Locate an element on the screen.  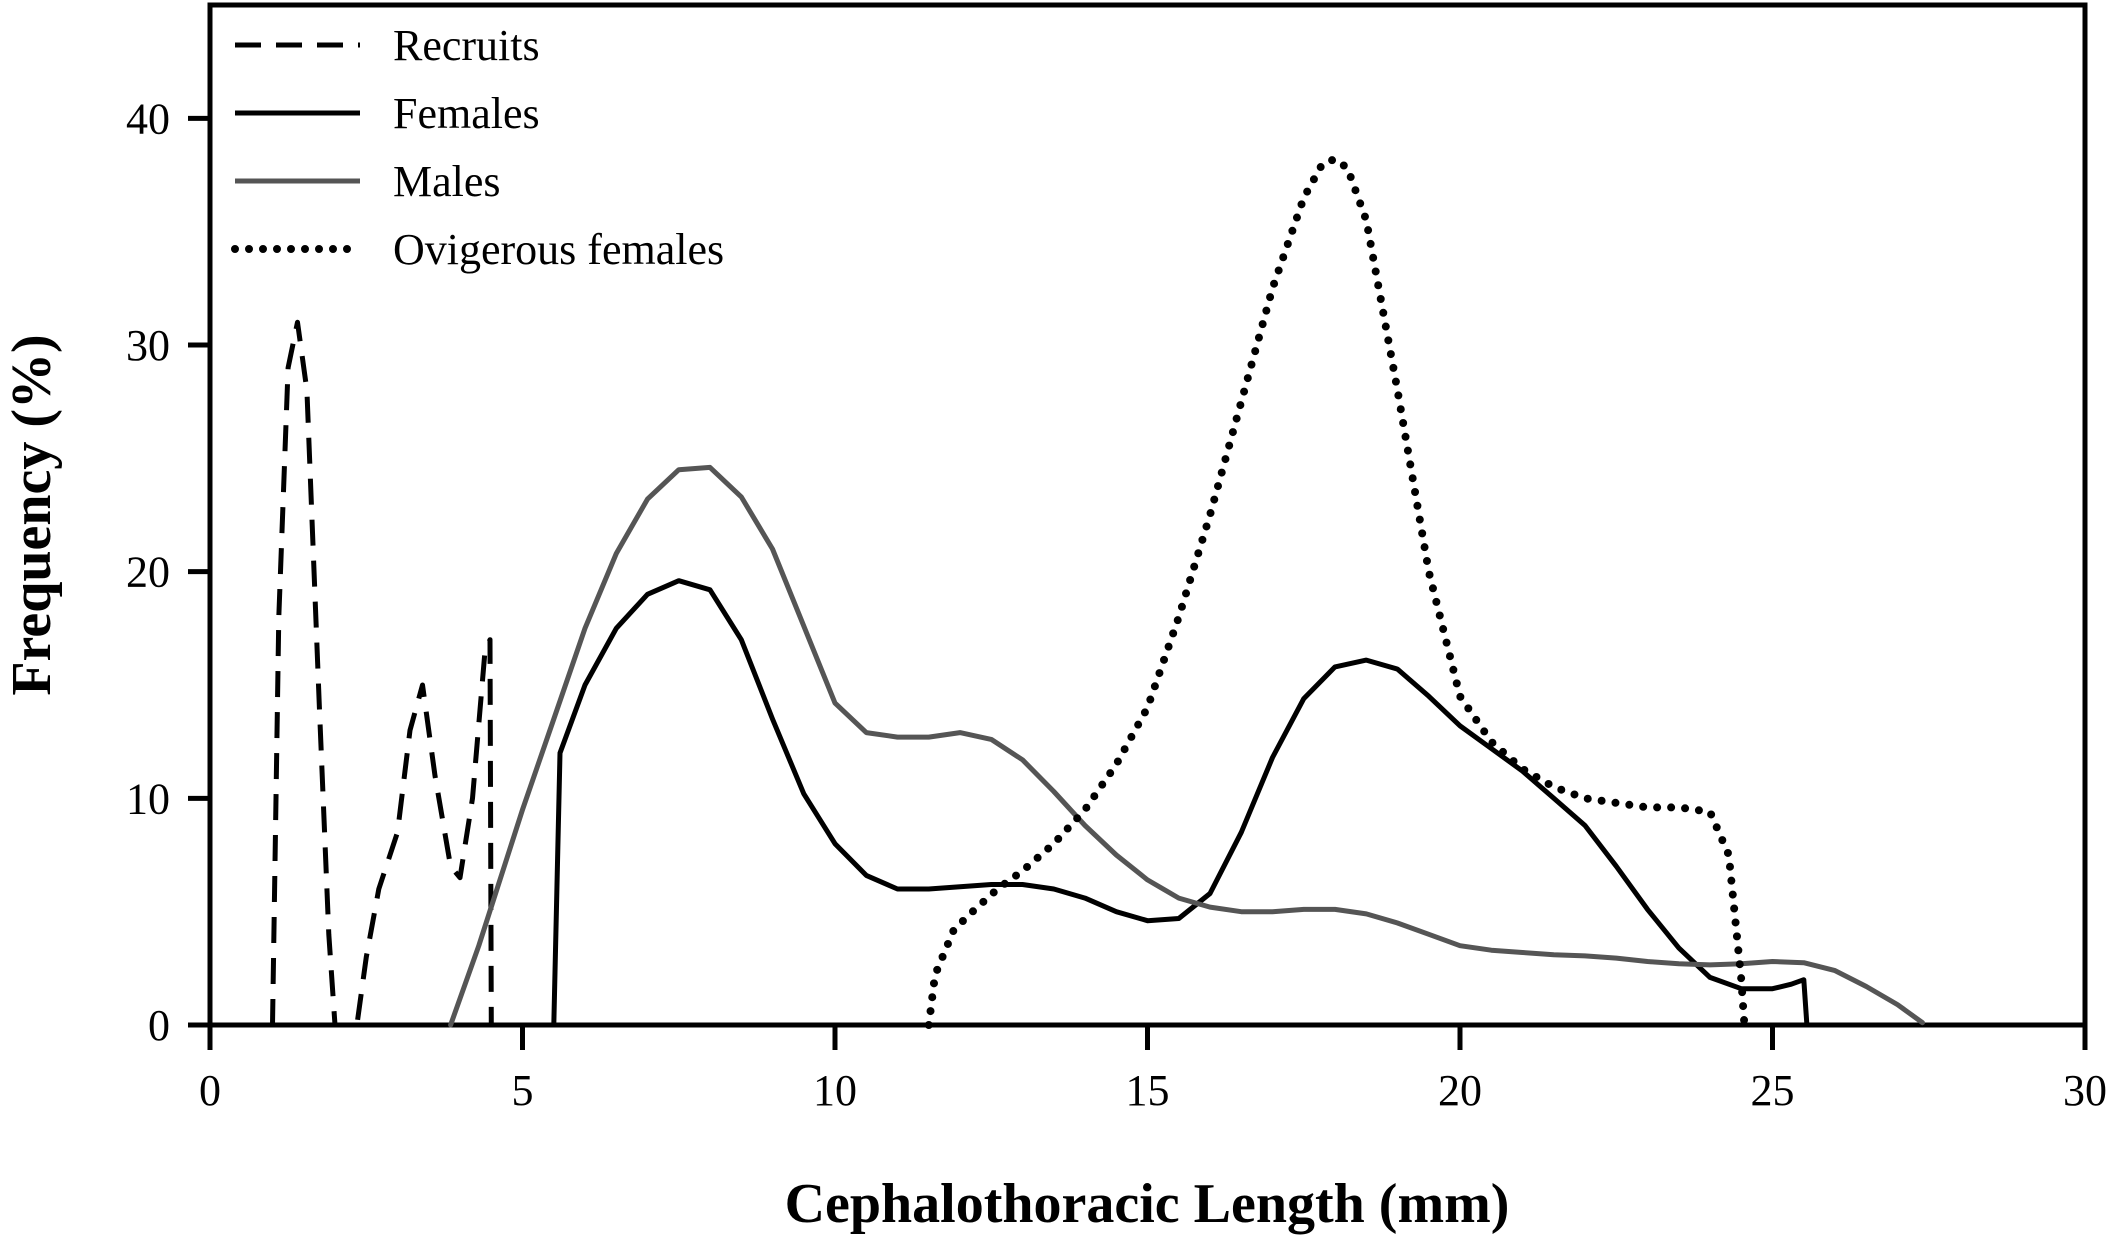
x-axis: 0 5 10 15 20 25 30 is located at coordinates (1153, 1070).